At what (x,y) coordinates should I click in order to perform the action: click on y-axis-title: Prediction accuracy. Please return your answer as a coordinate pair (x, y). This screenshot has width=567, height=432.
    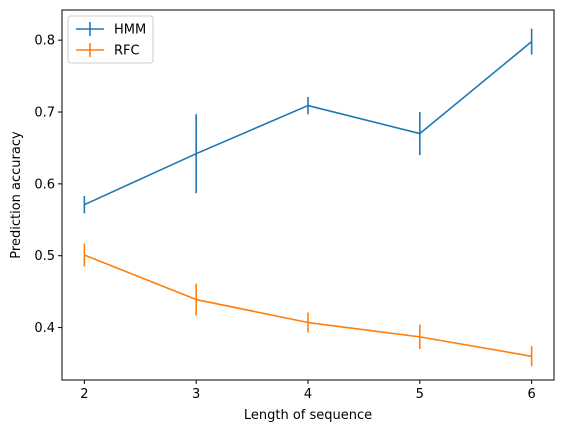
    Looking at the image, I should click on (16, 195).